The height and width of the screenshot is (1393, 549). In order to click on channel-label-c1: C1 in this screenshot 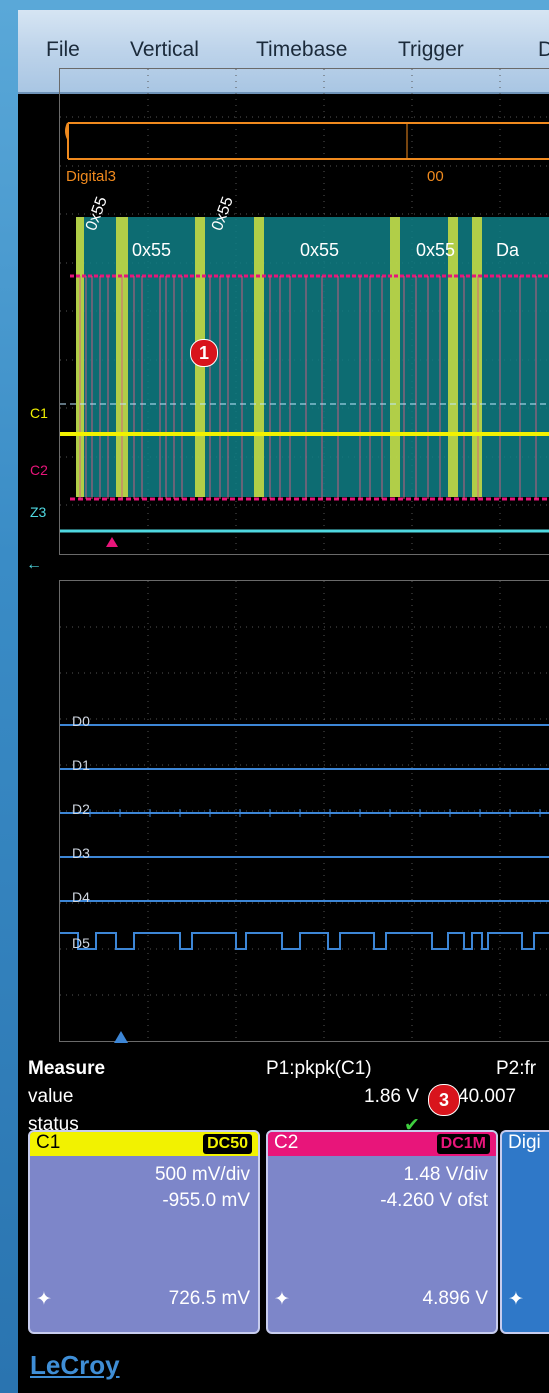, I will do `click(39, 413)`.